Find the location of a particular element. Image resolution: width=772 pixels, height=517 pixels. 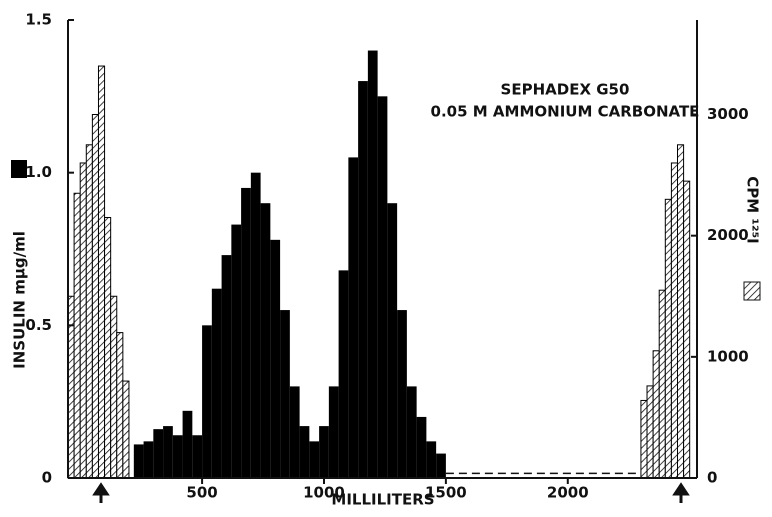

annotation: SEPHADEX G50 is located at coordinates (565, 90).